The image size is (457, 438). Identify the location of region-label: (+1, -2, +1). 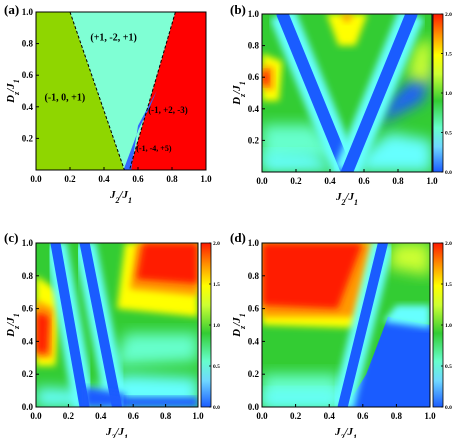
(113, 37).